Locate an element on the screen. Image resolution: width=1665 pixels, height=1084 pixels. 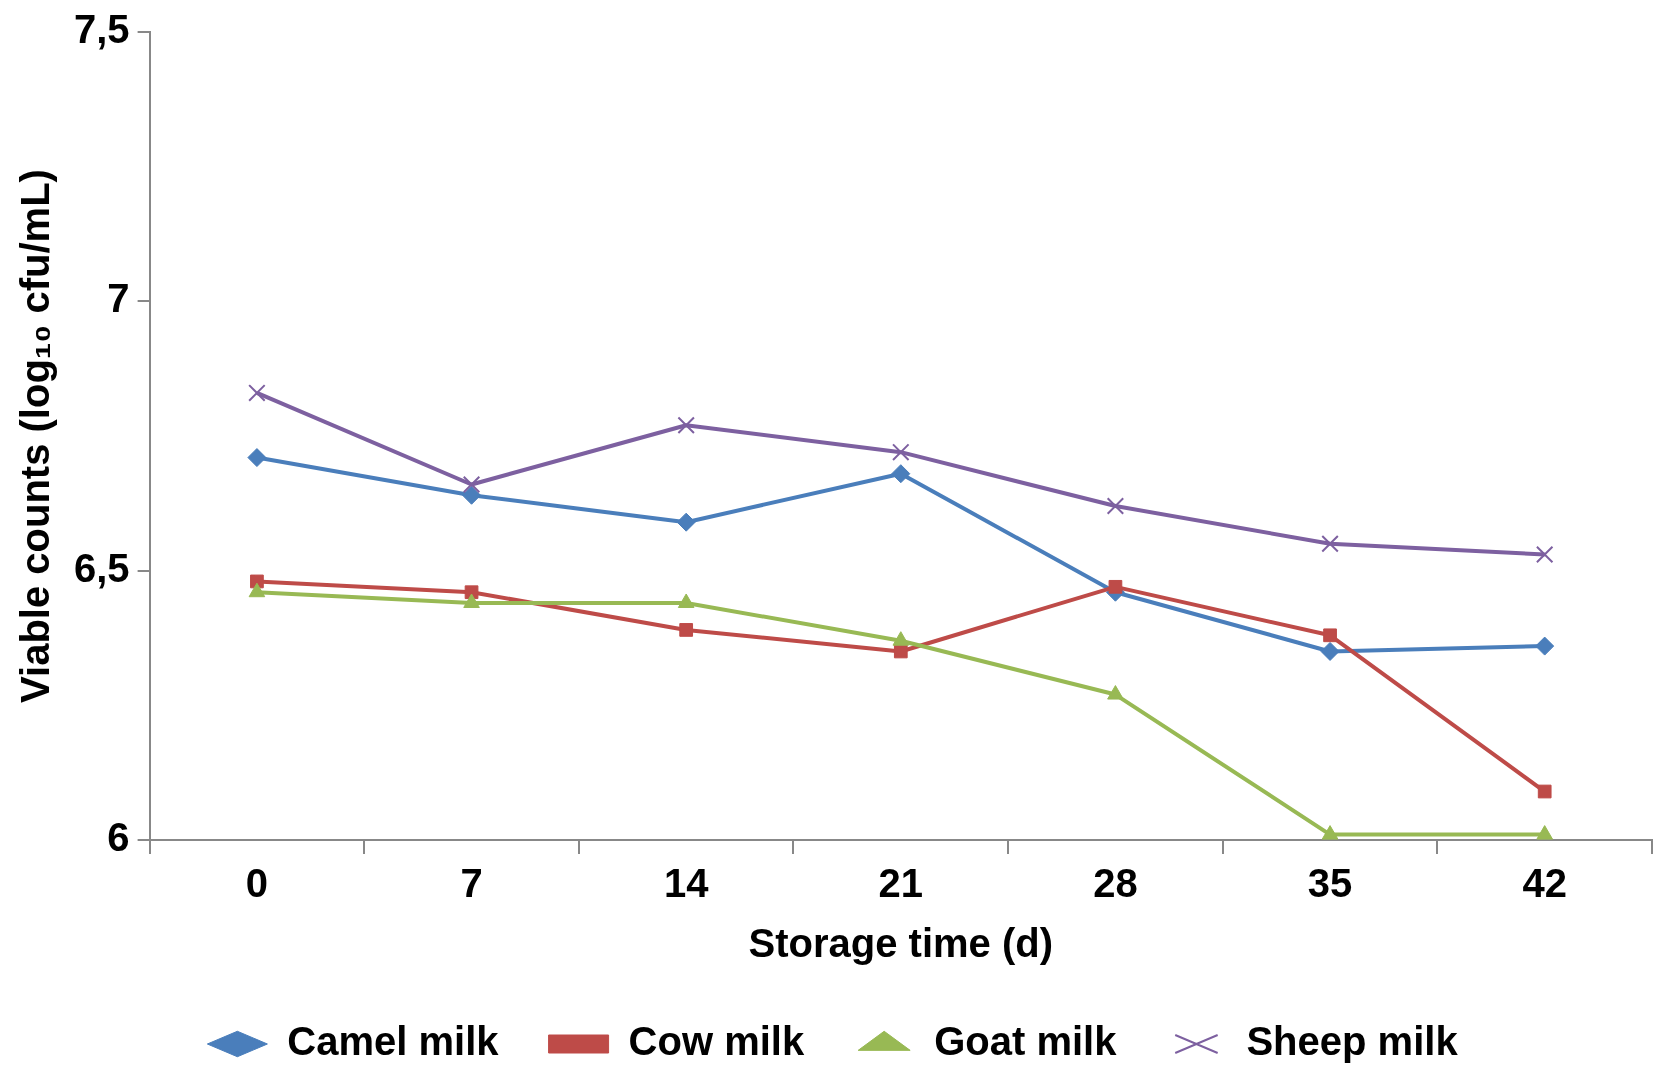
x-tick-label: 35 is located at coordinates (1330, 883).